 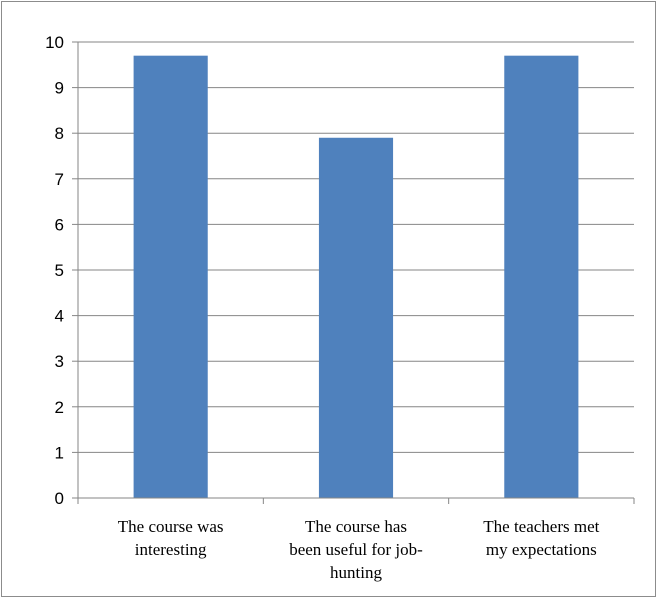 I want to click on y-tick-label: 1, so click(x=59, y=452).